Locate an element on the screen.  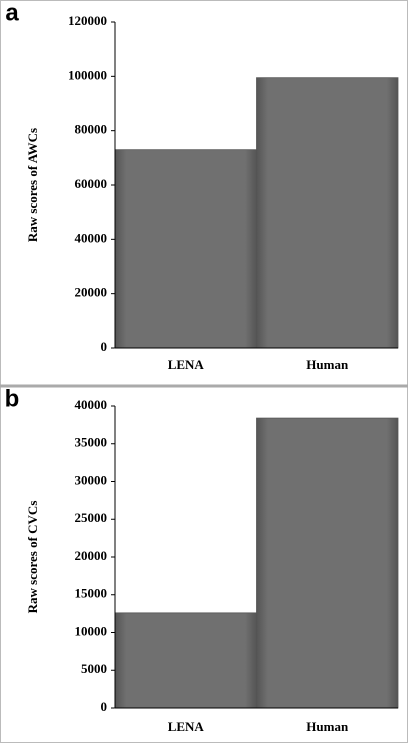
y-tick-label: 120000 is located at coordinates (87, 20).